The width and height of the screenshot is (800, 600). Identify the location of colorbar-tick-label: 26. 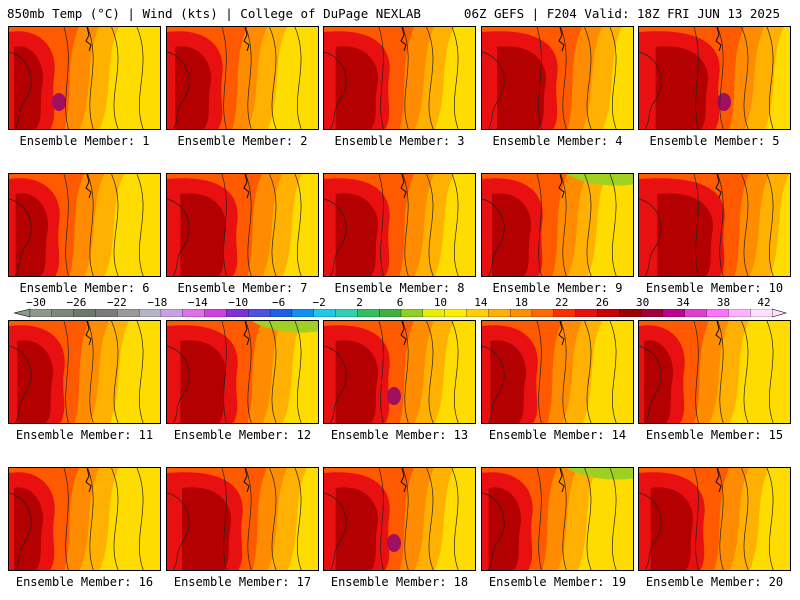
(602, 302).